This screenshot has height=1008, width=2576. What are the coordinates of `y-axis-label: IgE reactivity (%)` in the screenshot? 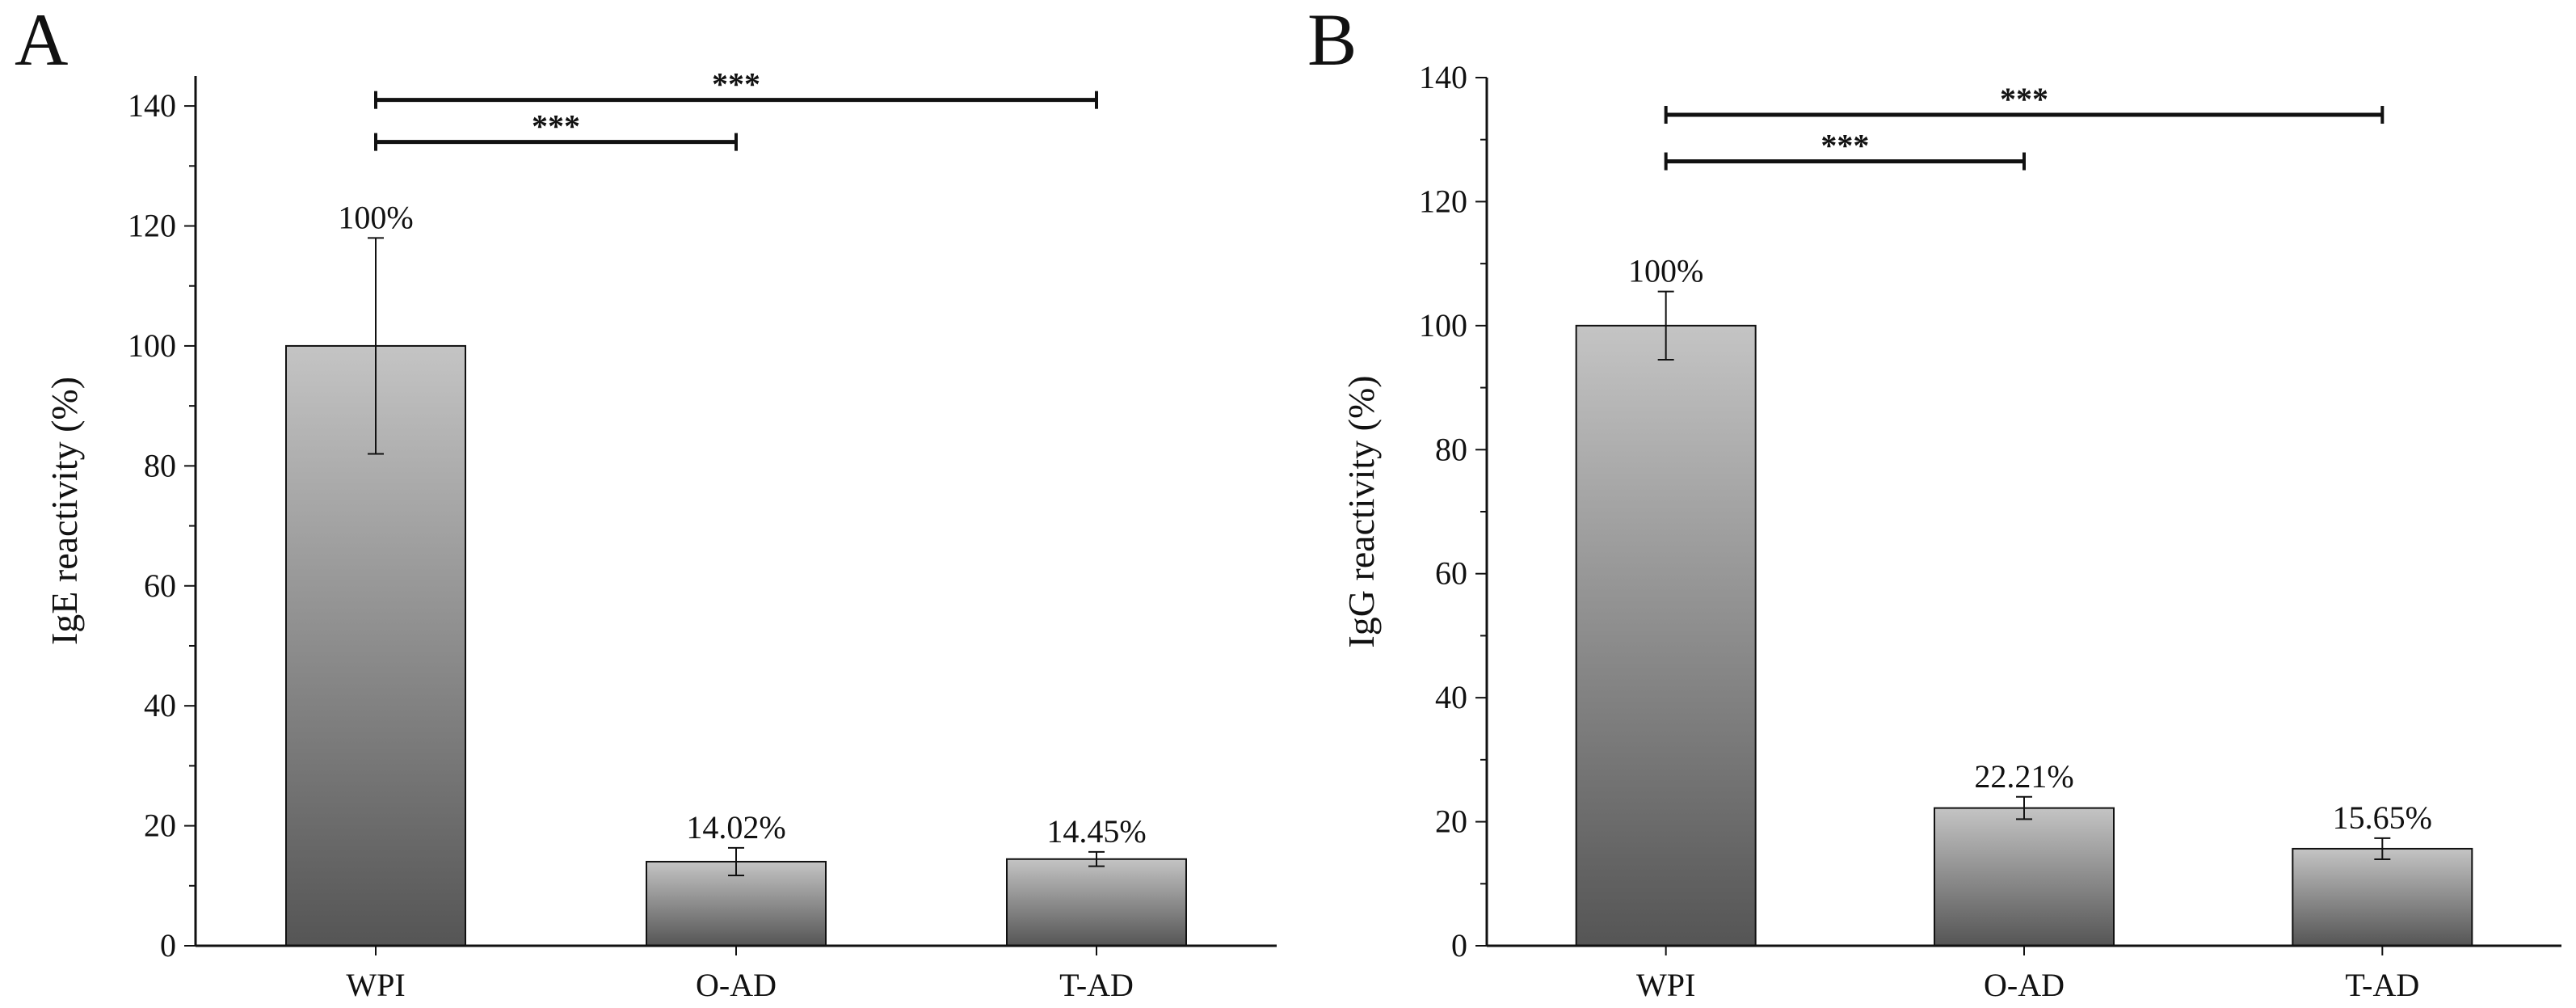 It's located at (64, 511).